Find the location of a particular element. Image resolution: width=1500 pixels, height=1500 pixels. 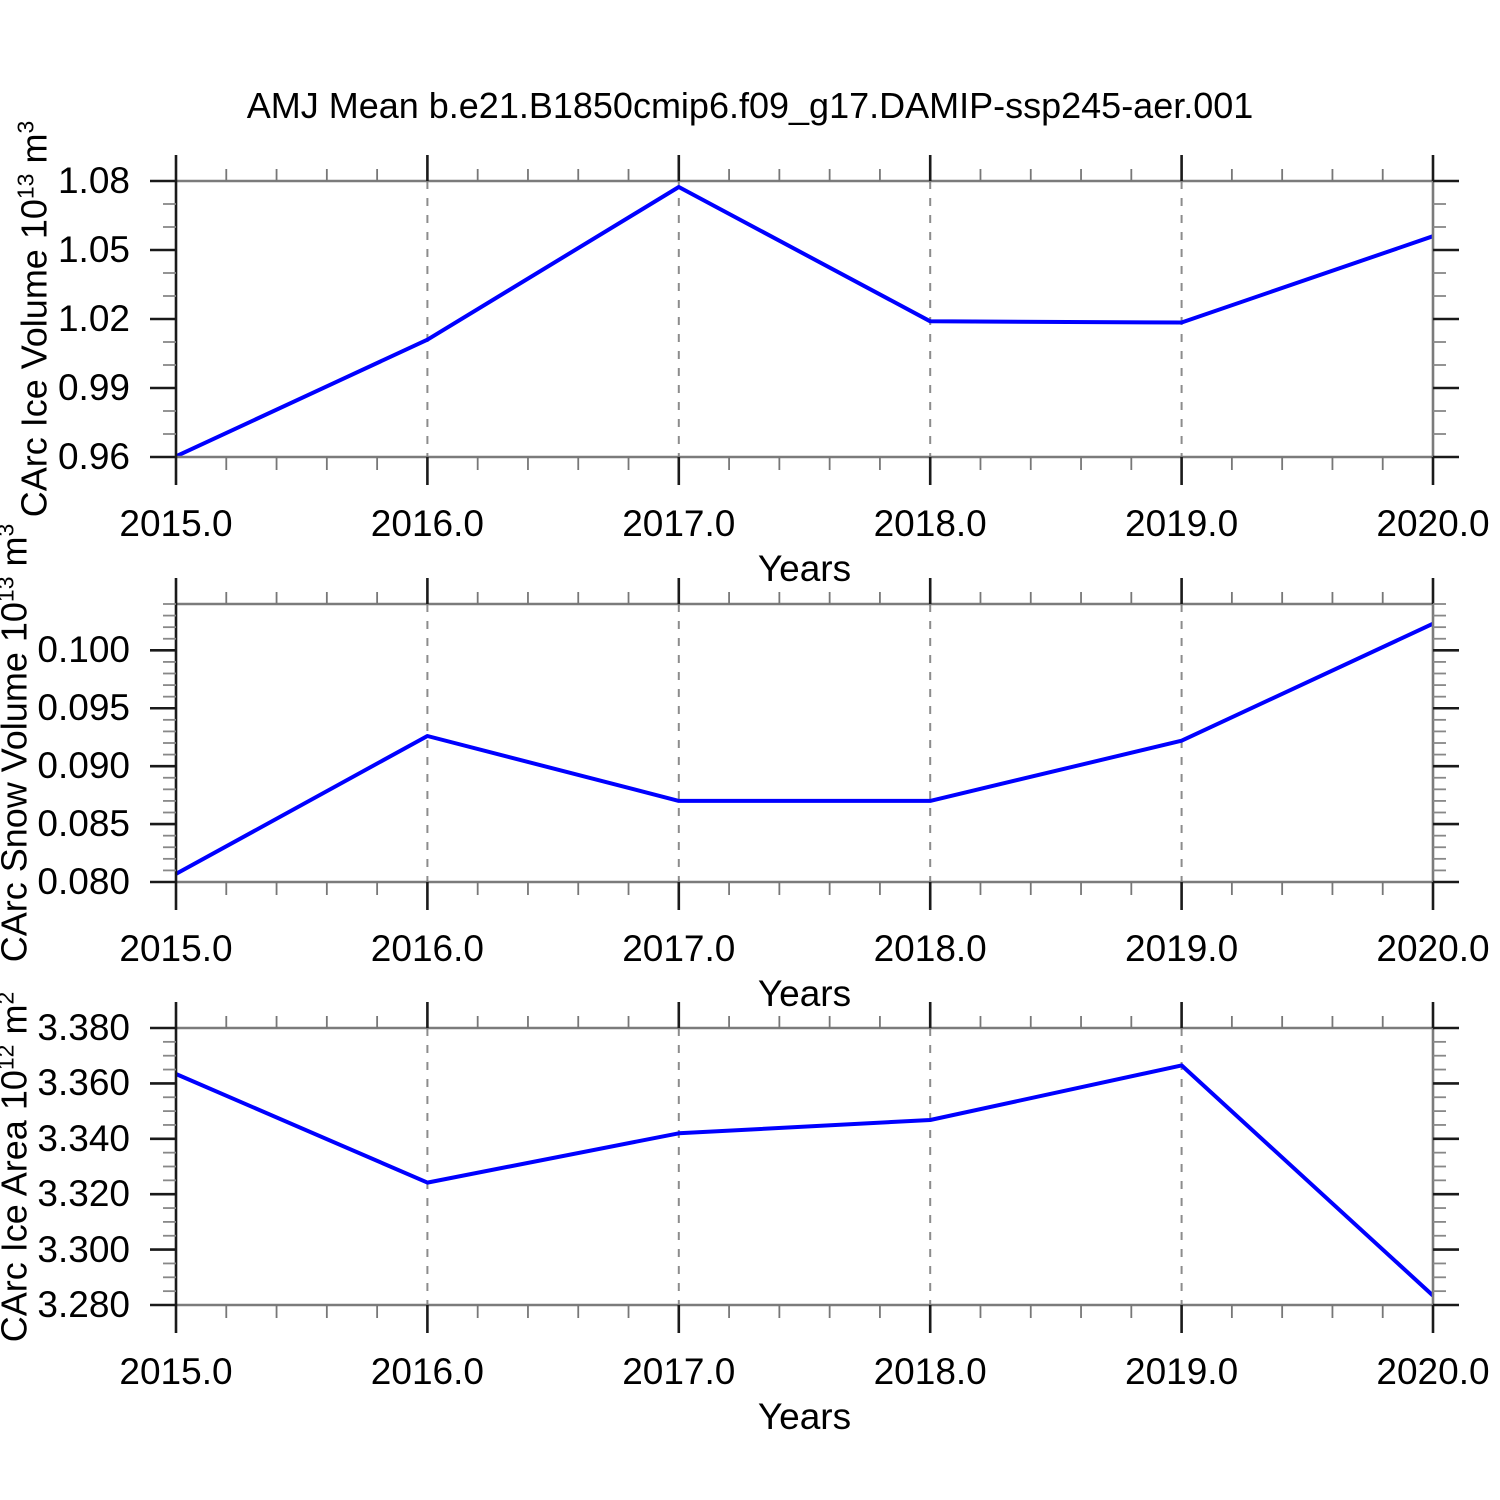

x-axis-title-panel-2: Years is located at coordinates (804, 993).